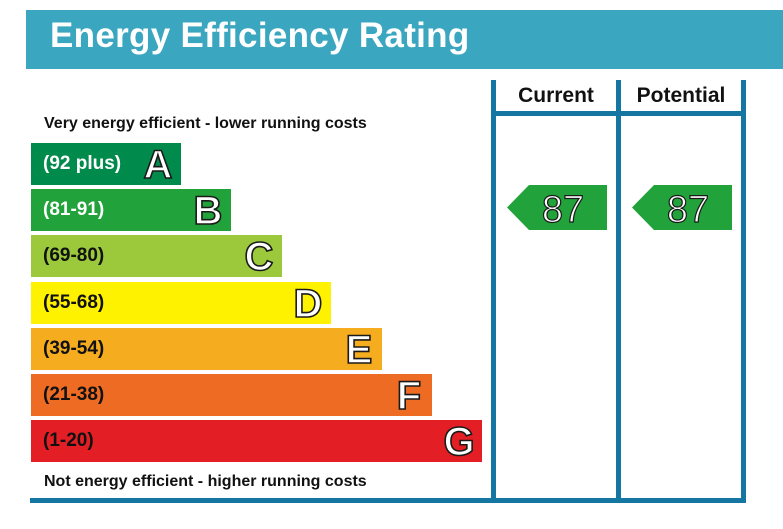 The width and height of the screenshot is (783, 529). I want to click on potential-rating-arrow: 87, so click(682, 207).